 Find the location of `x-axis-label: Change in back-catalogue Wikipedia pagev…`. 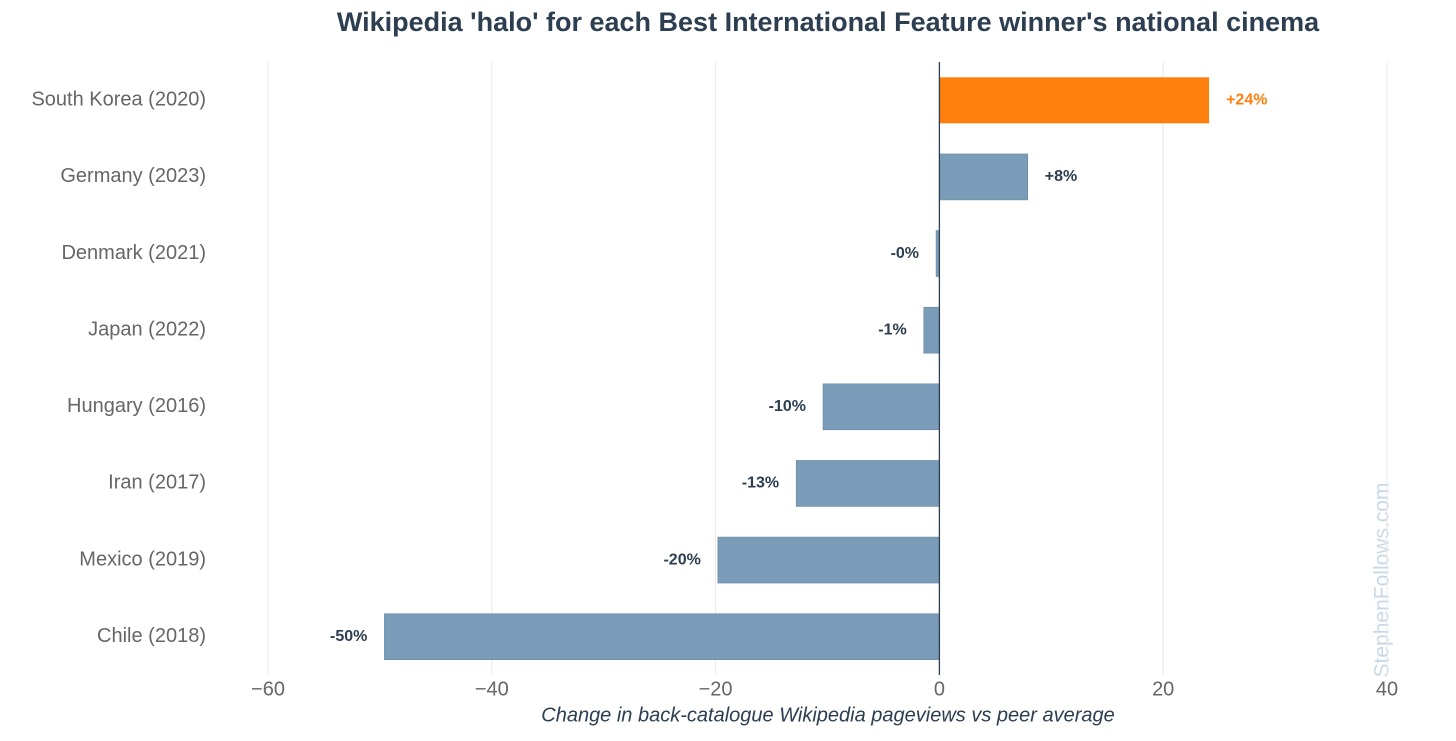

x-axis-label: Change in back-catalogue Wikipedia pagev… is located at coordinates (828, 715).